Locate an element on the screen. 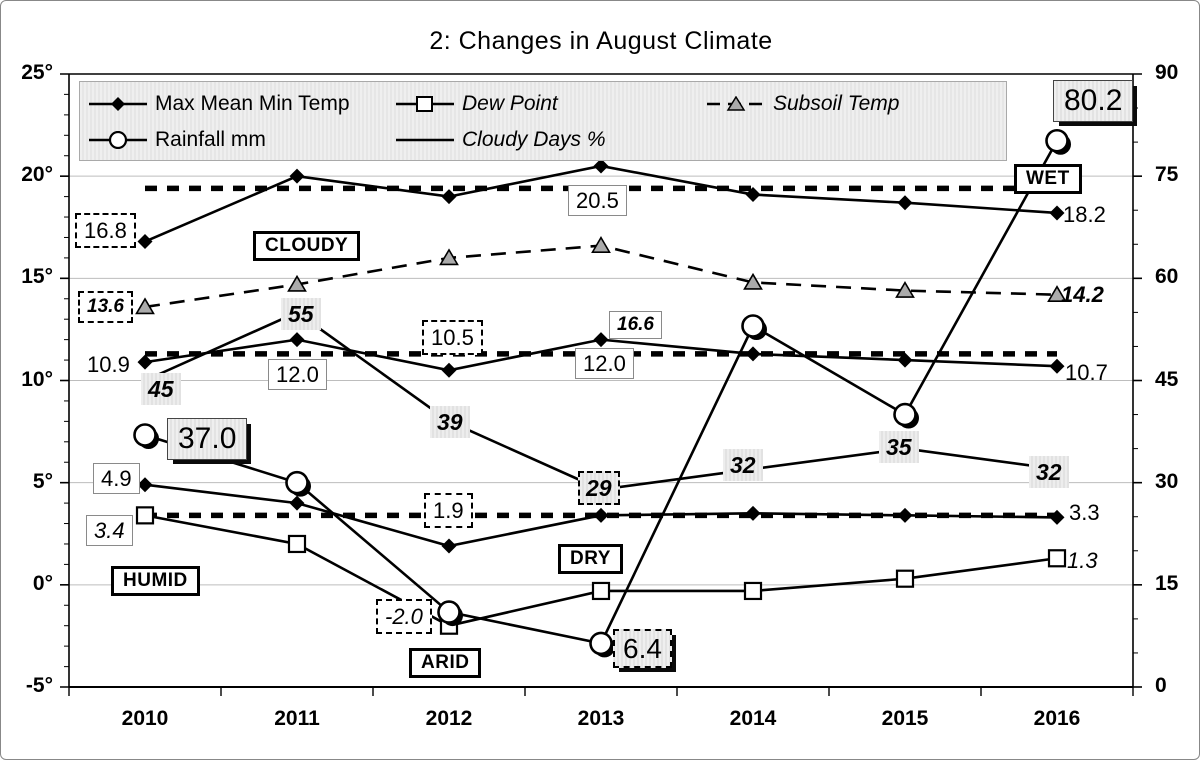  annotation-6.4: 6.4 is located at coordinates (642, 649).